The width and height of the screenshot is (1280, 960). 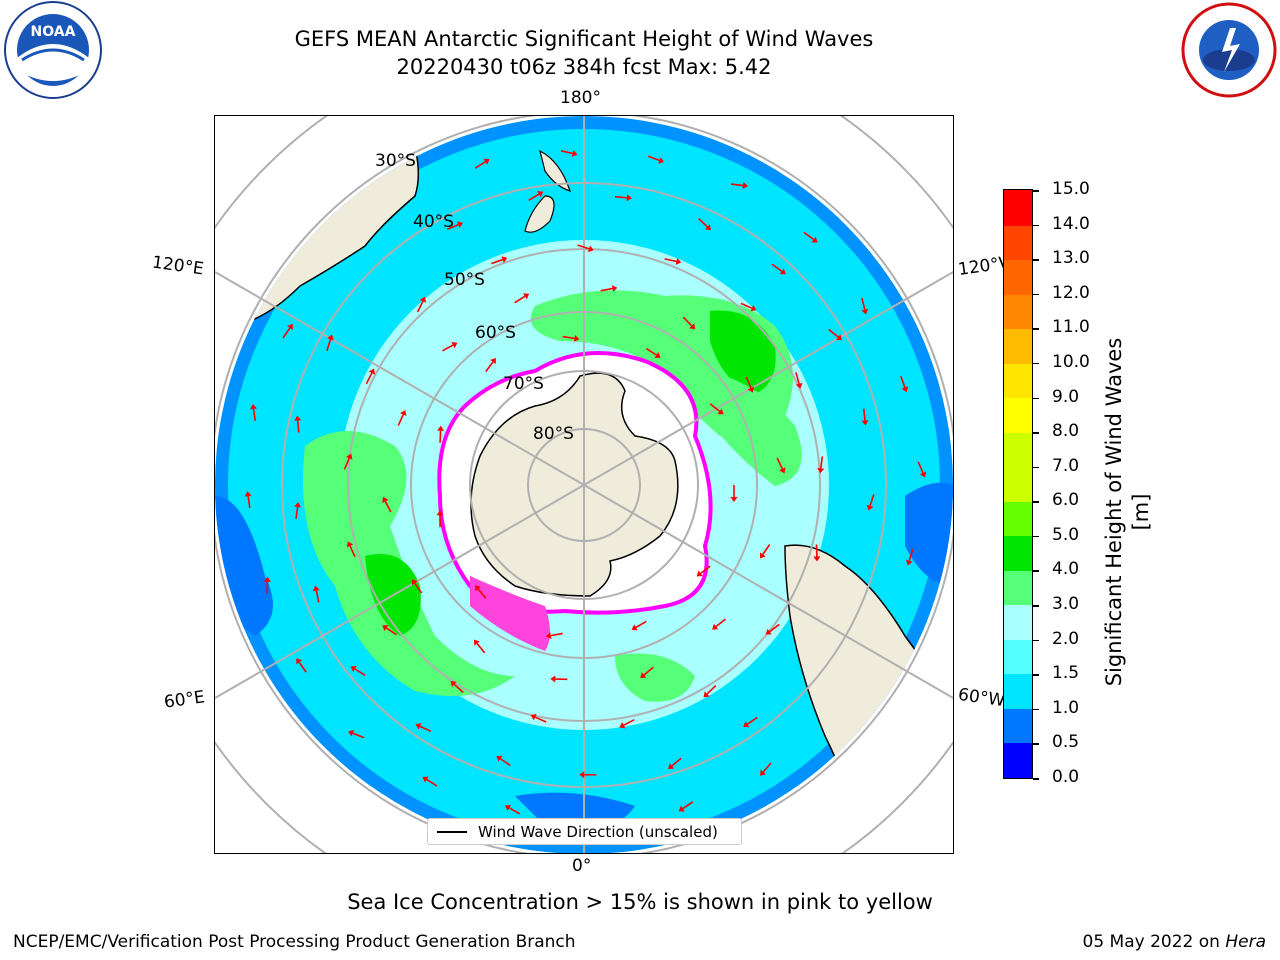 I want to click on noaa-logo: NOAA, so click(x=53, y=50).